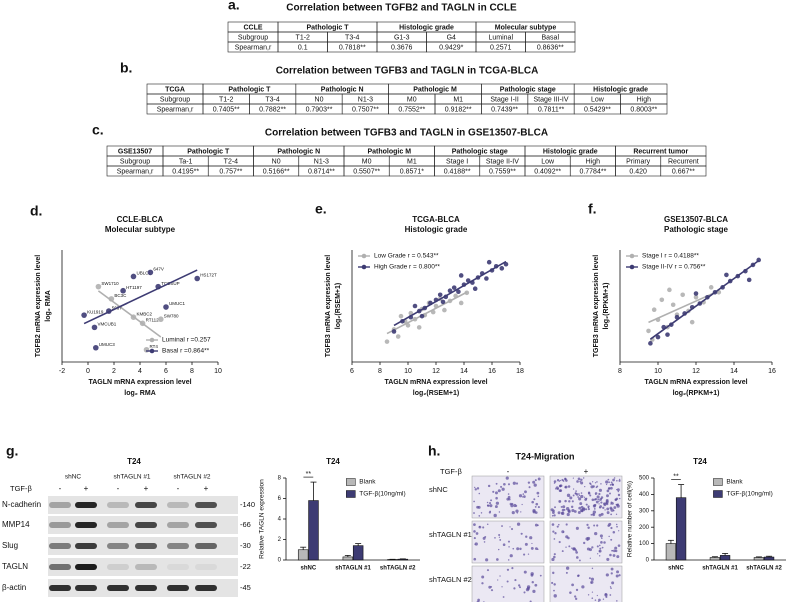 The image size is (794, 602). I want to click on x-tick-label: shNC, so click(676, 569).